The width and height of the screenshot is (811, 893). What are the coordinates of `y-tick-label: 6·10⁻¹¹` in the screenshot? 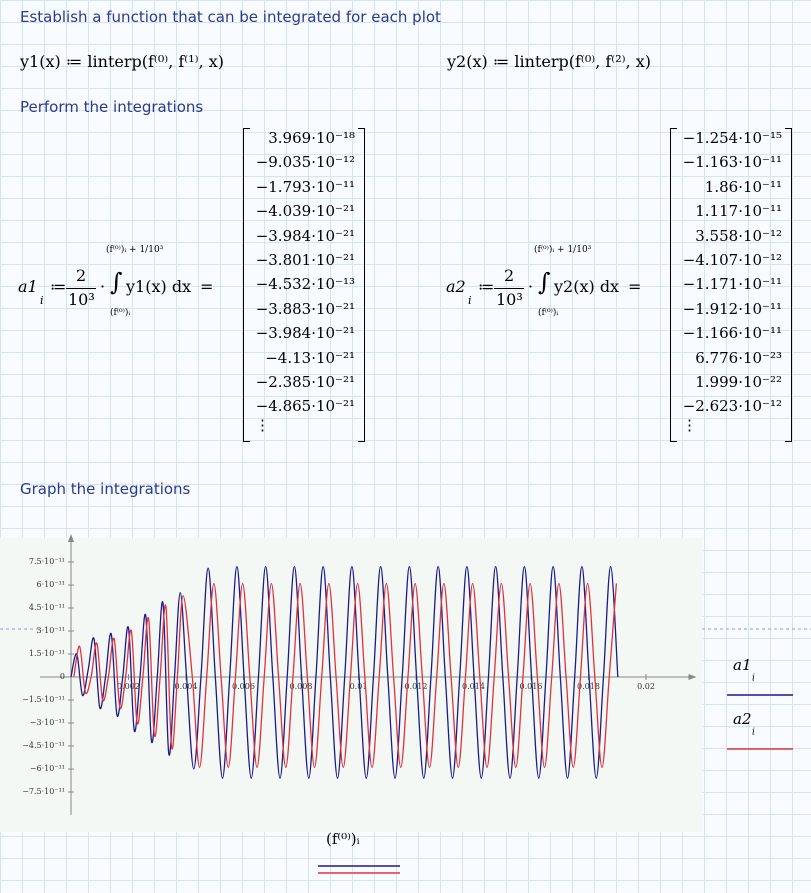 It's located at (51, 584).